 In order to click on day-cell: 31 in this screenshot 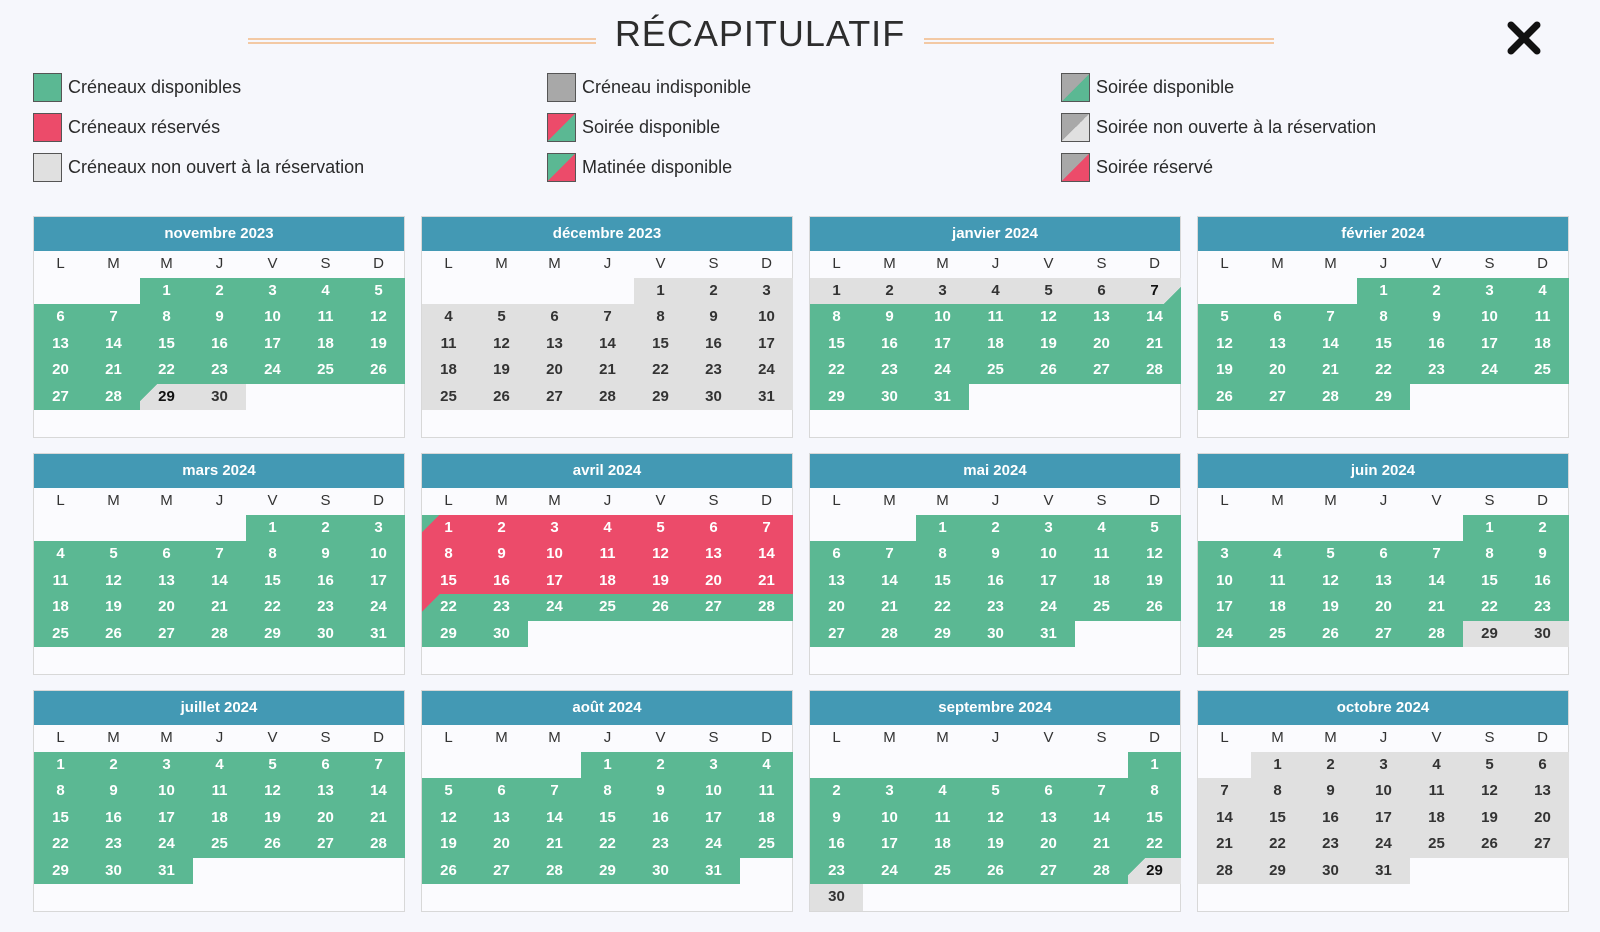, I will do `click(378, 633)`.